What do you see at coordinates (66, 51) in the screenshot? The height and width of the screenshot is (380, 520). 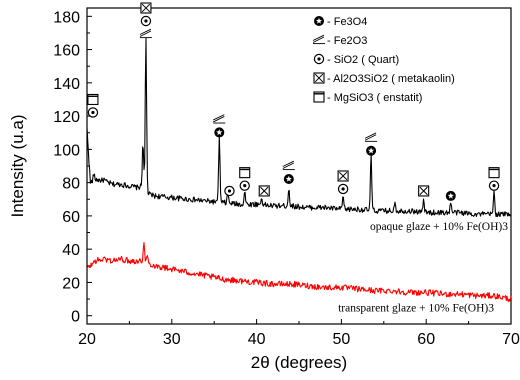 I see `y-tick-label: 160` at bounding box center [66, 51].